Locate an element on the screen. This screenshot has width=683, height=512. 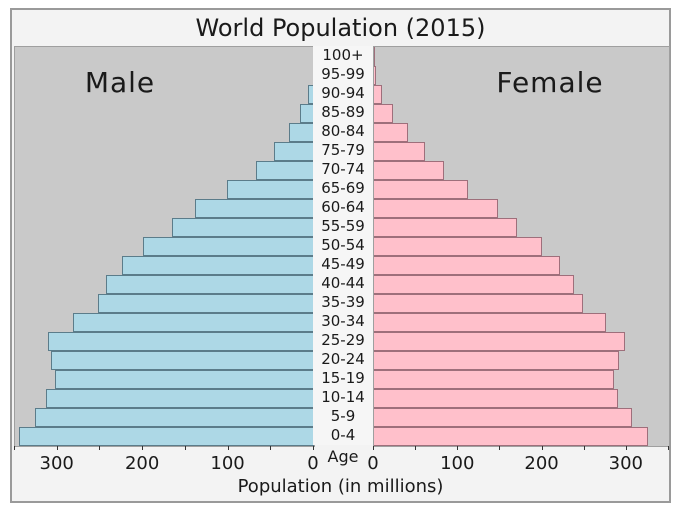
age-label-0-4: 0-4 is located at coordinates (343, 435).